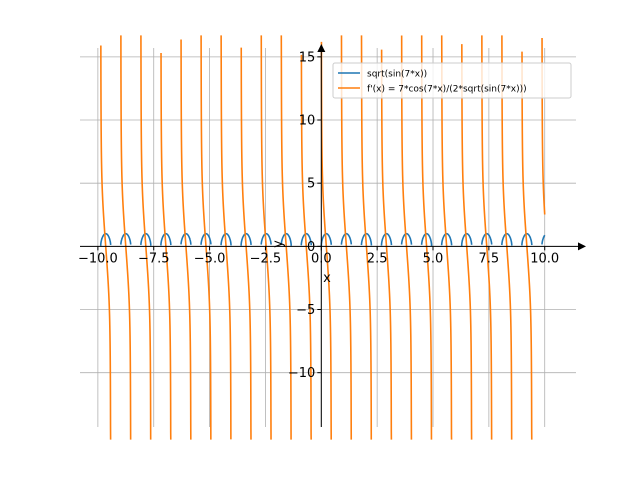 This screenshot has width=640, height=480. I want to click on y-tick-label: 10, so click(307, 121).